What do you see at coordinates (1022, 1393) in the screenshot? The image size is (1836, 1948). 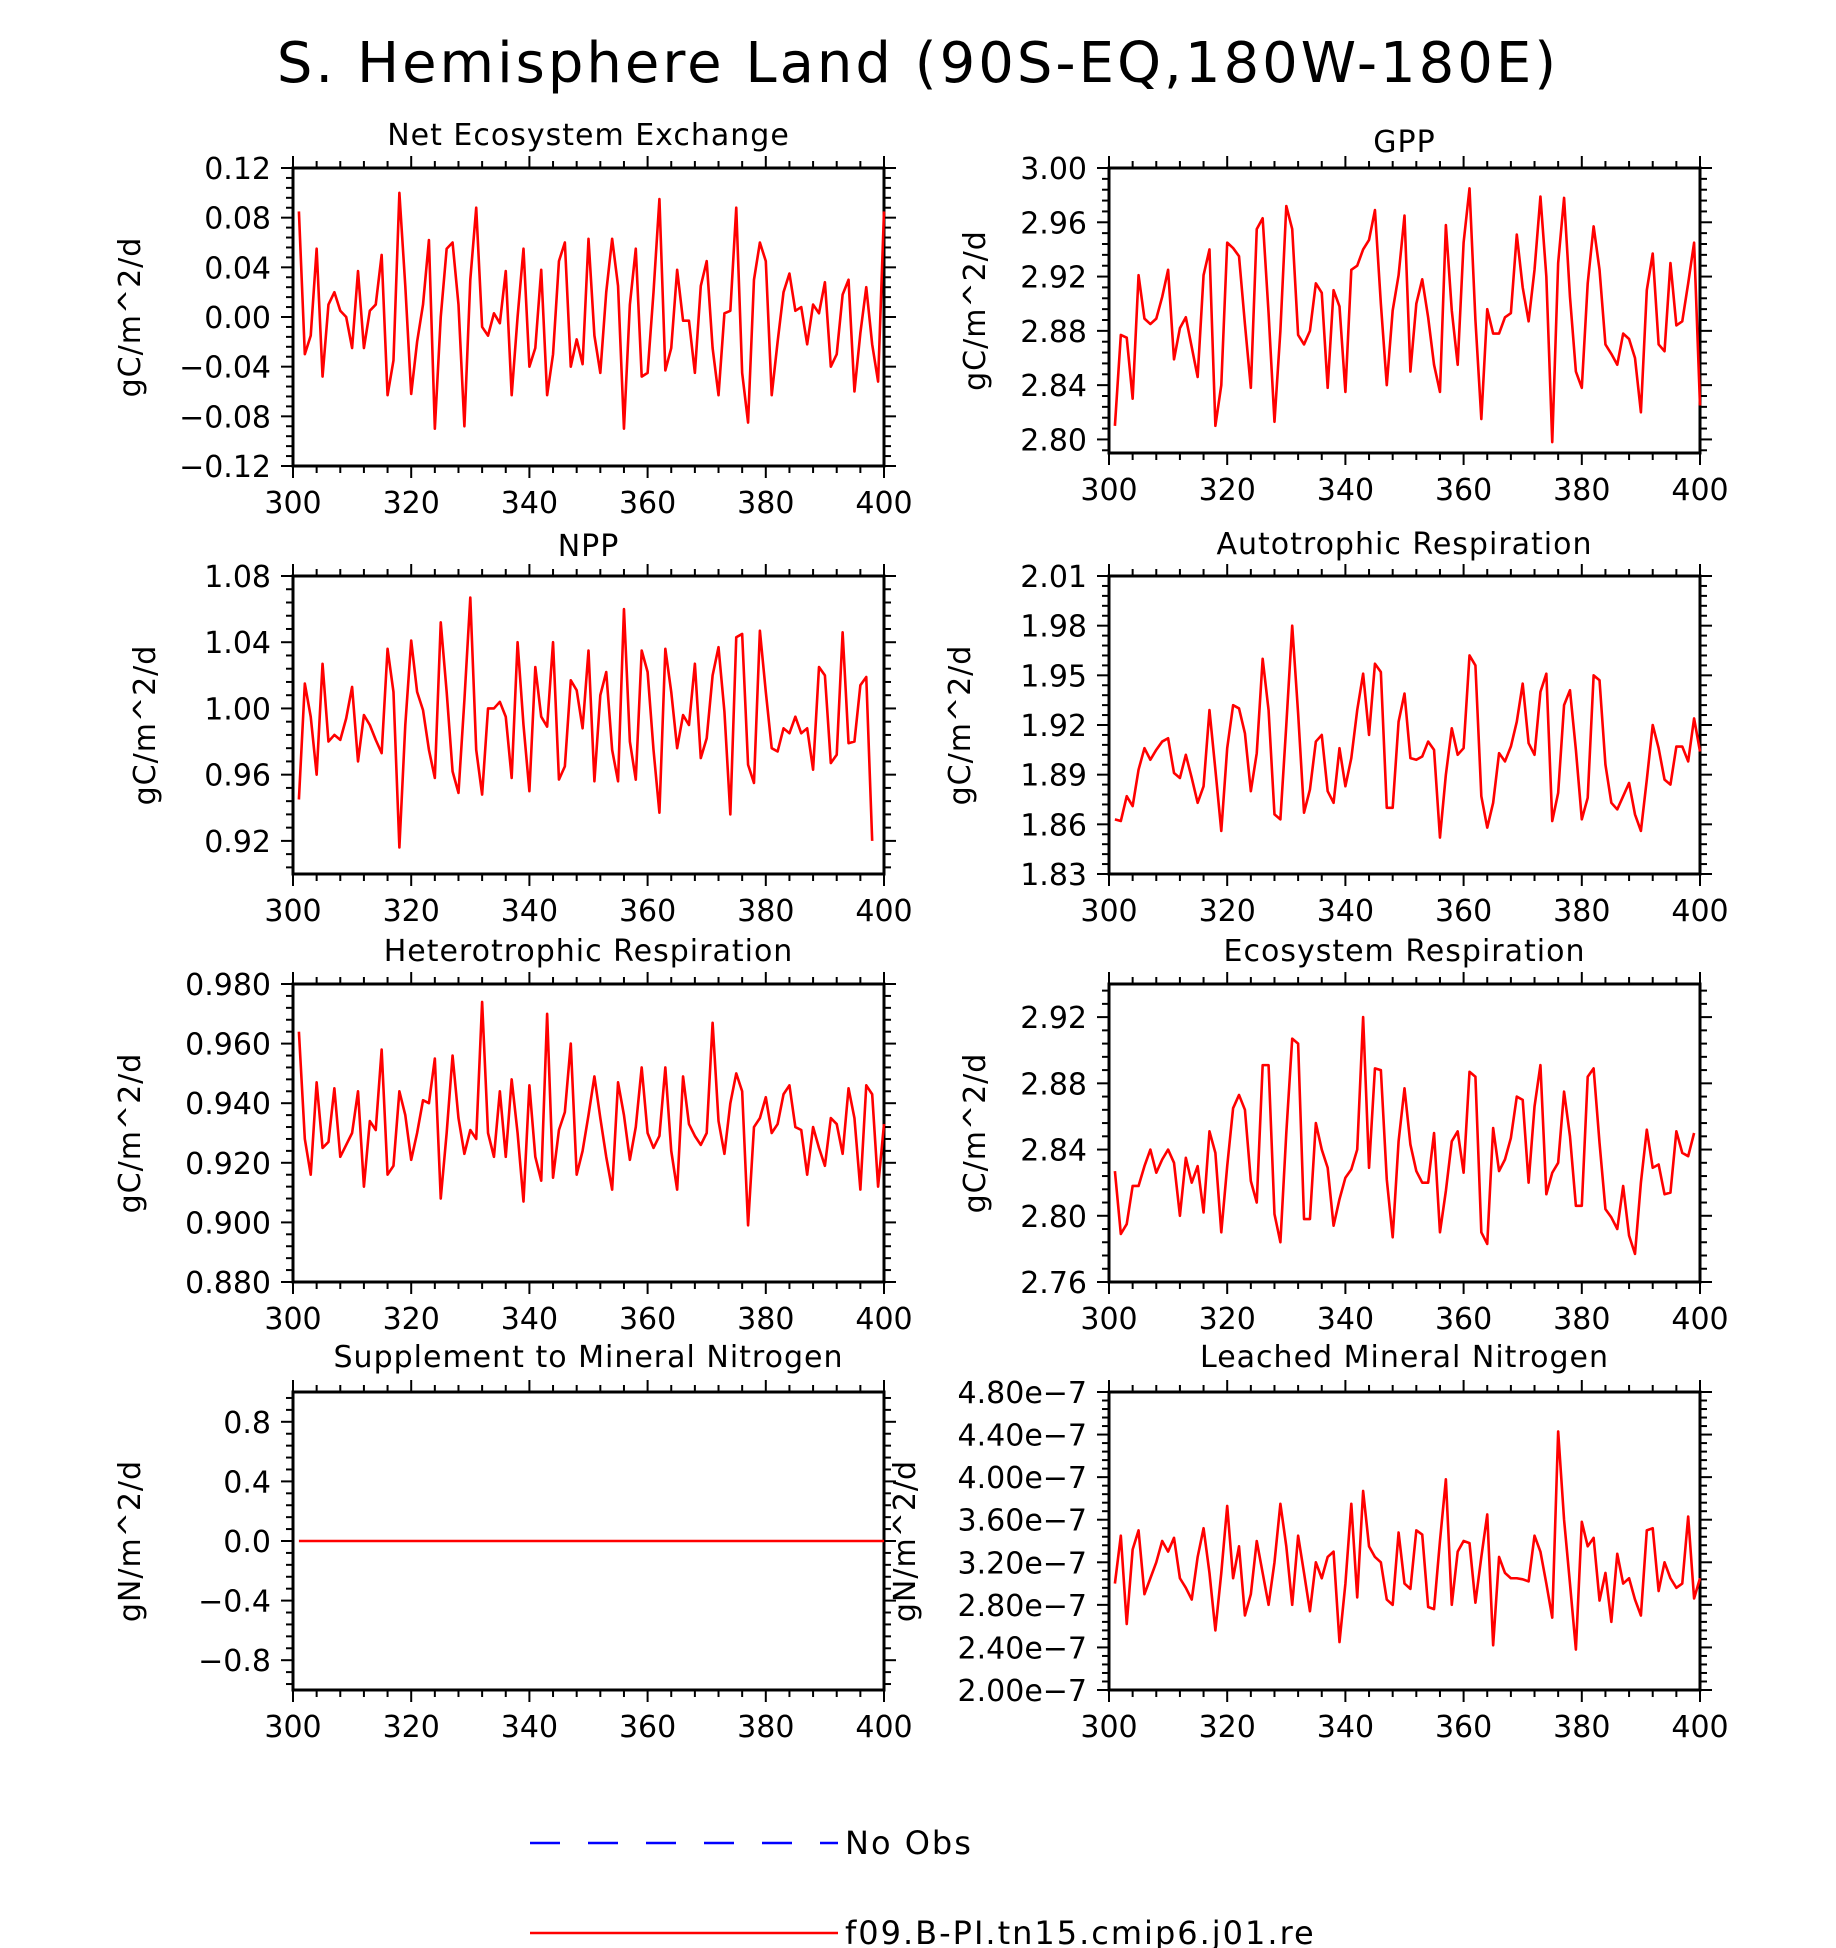 I see `y-tick-label: 4.80e−7` at bounding box center [1022, 1393].